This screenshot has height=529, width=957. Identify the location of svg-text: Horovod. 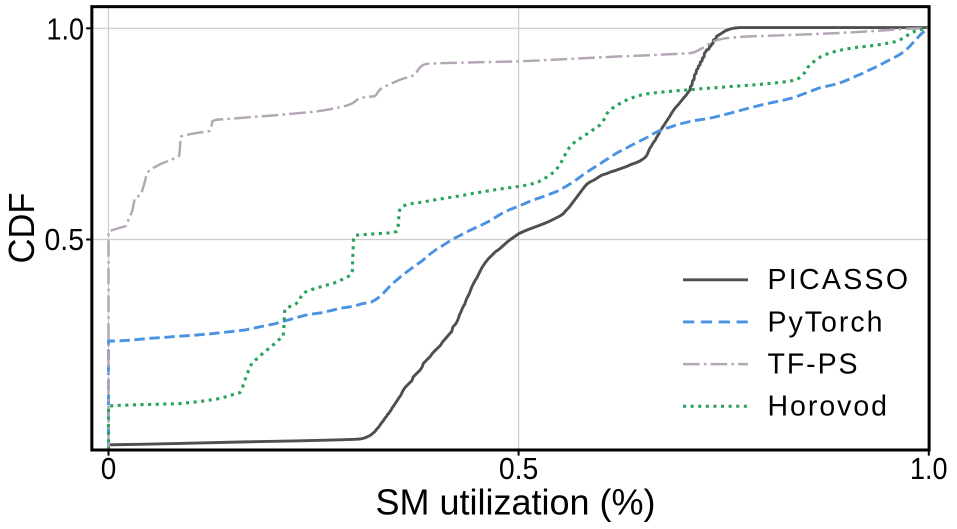
(828, 407).